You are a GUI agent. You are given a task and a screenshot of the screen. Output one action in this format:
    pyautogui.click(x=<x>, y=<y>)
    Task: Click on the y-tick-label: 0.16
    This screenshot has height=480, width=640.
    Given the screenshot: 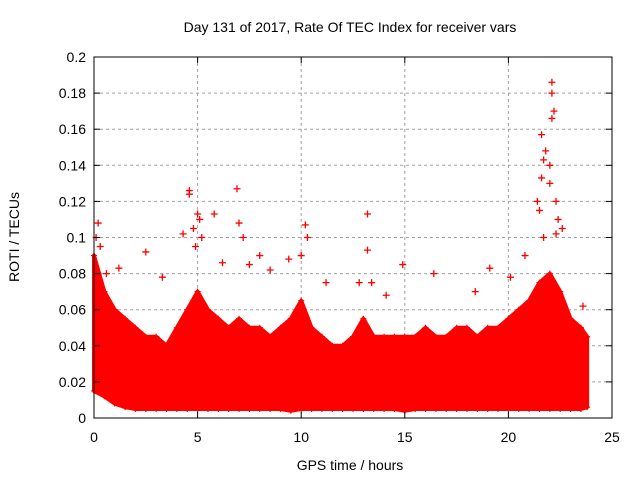 What is the action you would take?
    pyautogui.click(x=72, y=129)
    